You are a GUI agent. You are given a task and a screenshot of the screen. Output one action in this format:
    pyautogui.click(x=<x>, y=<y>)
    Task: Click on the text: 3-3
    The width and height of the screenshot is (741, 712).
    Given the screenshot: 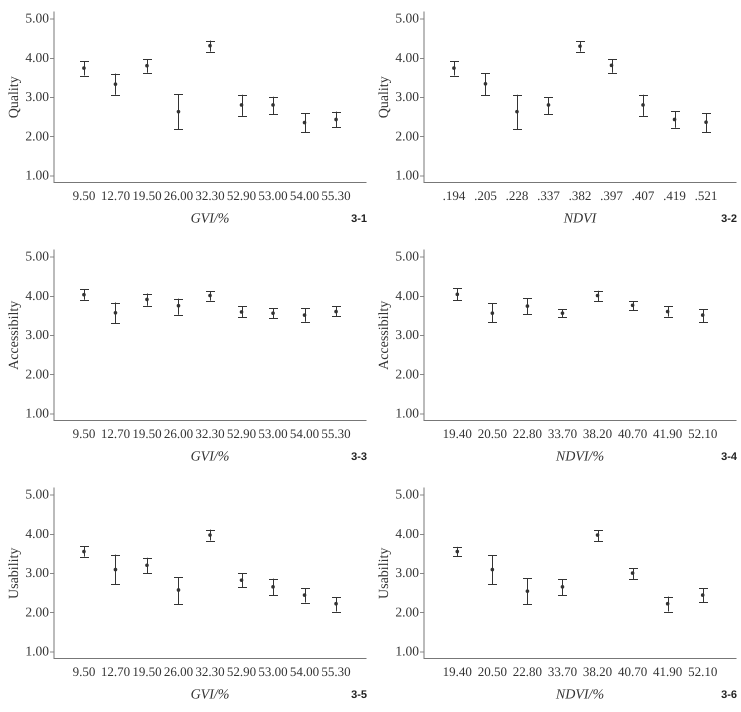 What is the action you would take?
    pyautogui.click(x=359, y=457)
    